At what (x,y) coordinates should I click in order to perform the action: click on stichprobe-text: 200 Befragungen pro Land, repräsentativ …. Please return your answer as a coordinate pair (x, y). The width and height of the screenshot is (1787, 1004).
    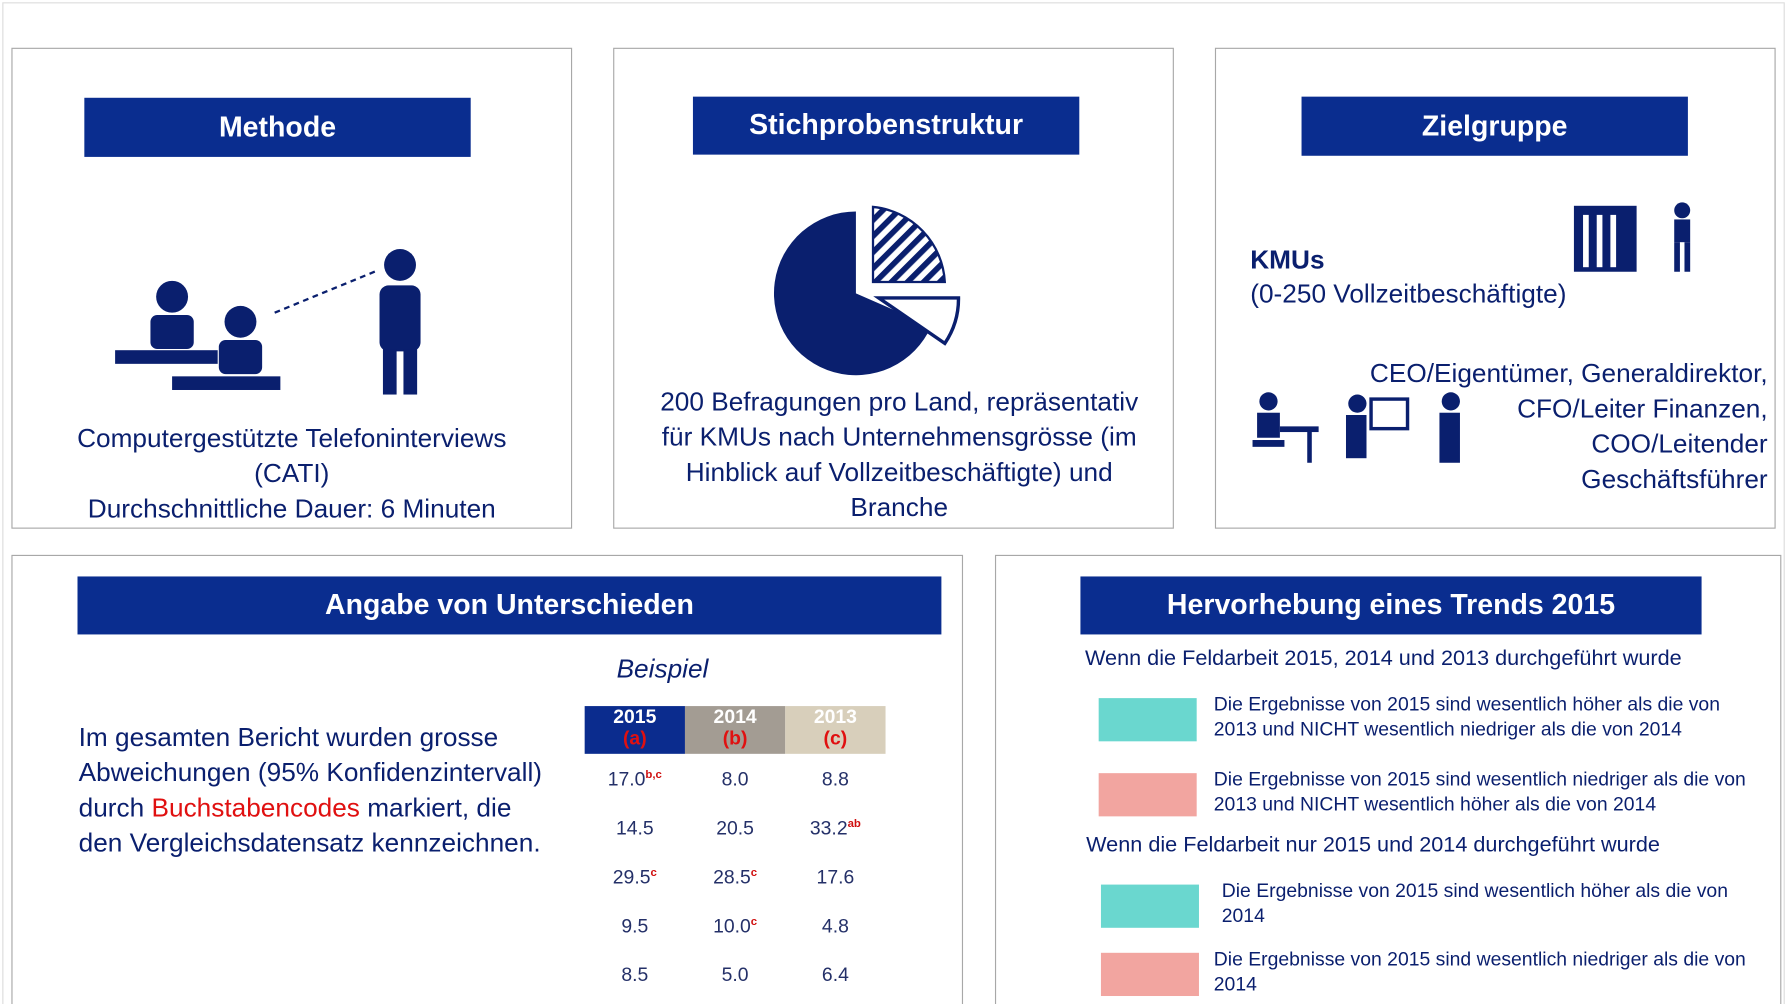
    Looking at the image, I should click on (899, 454).